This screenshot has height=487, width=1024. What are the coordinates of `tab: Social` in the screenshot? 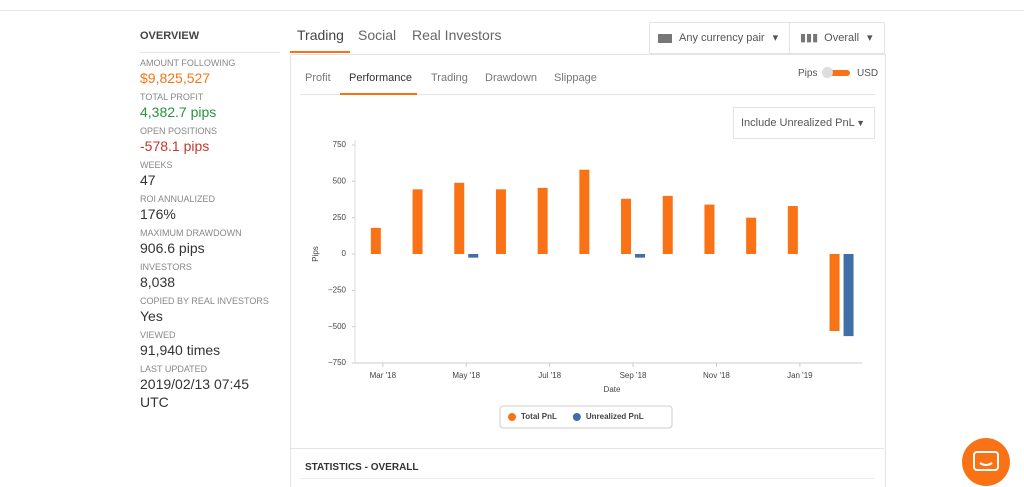 It's located at (377, 35).